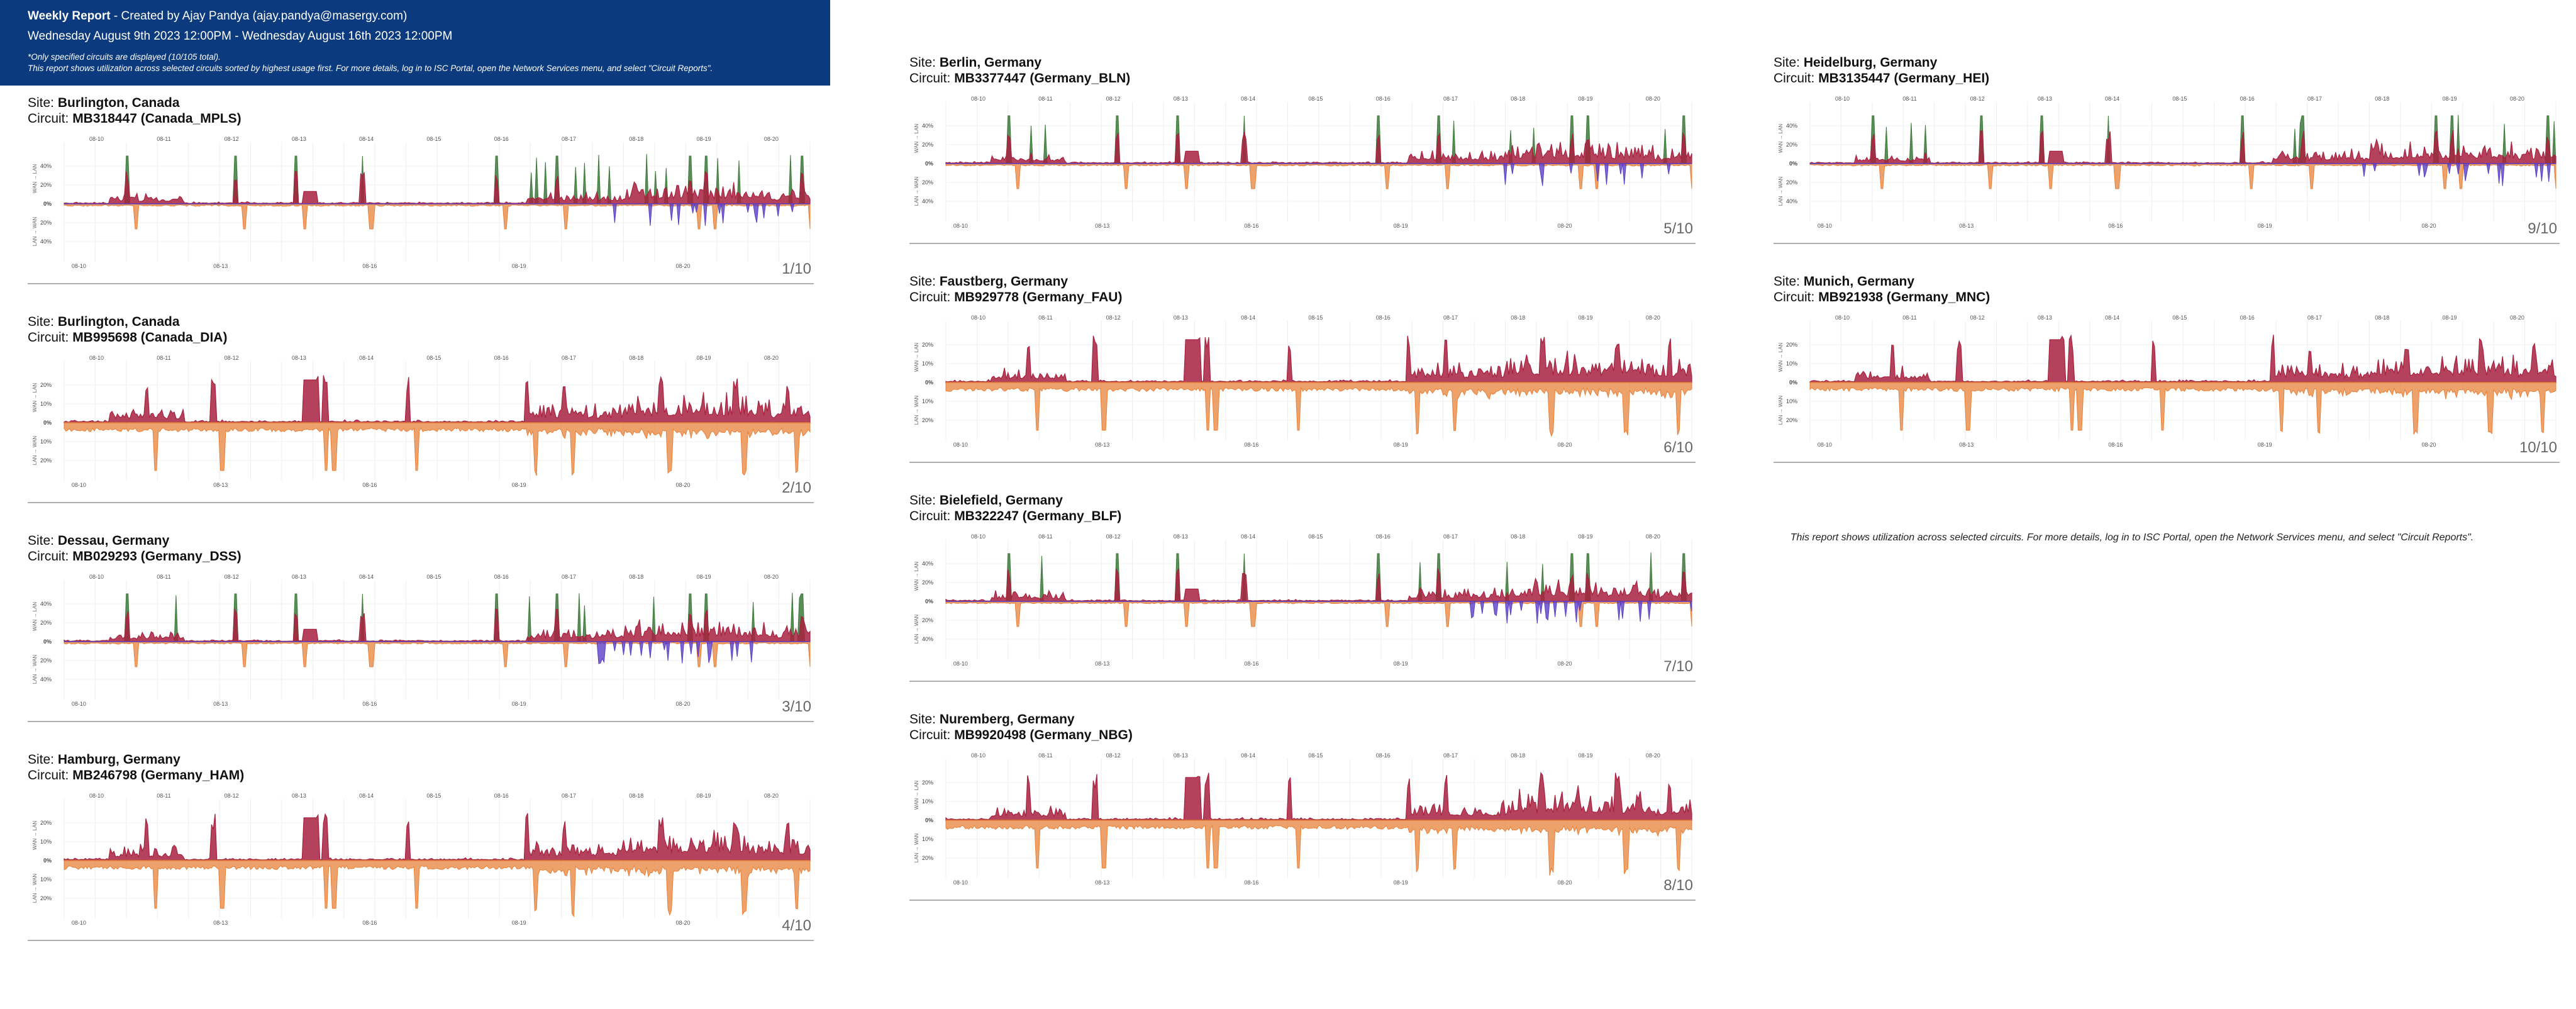 The height and width of the screenshot is (1009, 2576). I want to click on page-number: 4/10, so click(796, 926).